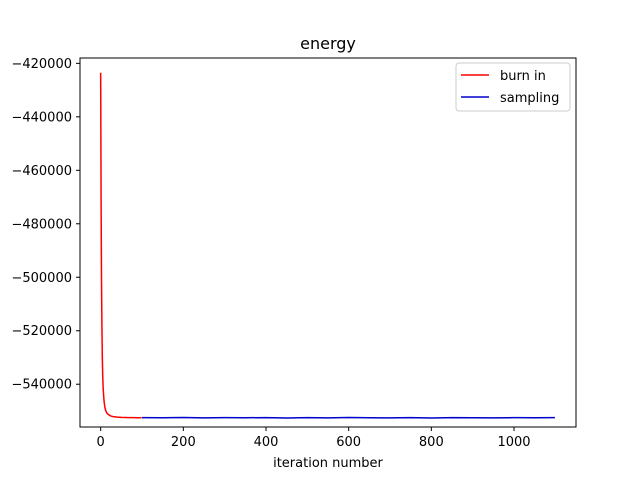  I want to click on x-tick-label: 200, so click(183, 442).